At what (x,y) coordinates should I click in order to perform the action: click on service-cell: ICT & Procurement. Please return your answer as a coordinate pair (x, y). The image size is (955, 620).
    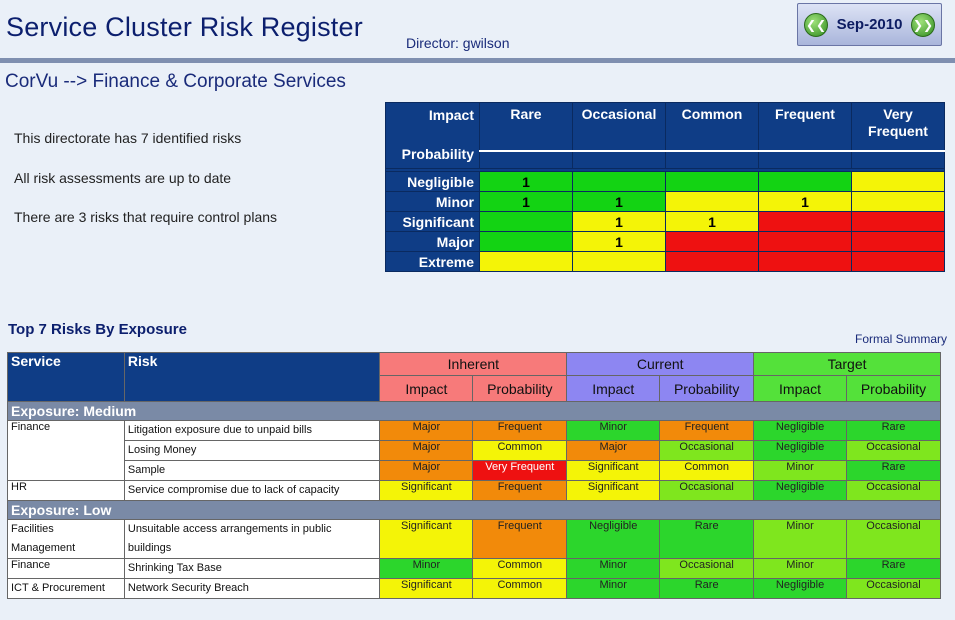
    Looking at the image, I should click on (66, 588).